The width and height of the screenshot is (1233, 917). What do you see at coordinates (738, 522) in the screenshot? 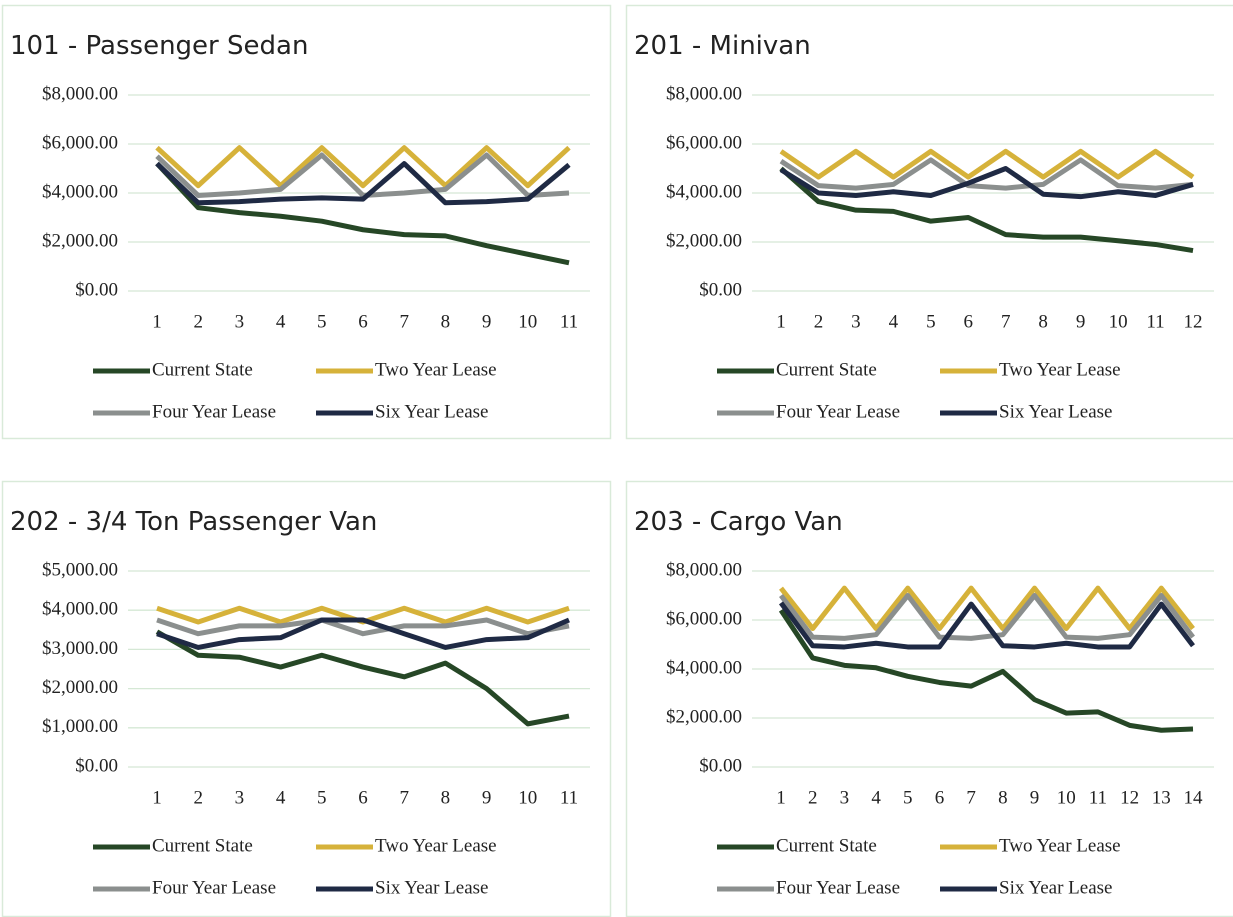
I see `chart-title: 203 - Cargo Van` at bounding box center [738, 522].